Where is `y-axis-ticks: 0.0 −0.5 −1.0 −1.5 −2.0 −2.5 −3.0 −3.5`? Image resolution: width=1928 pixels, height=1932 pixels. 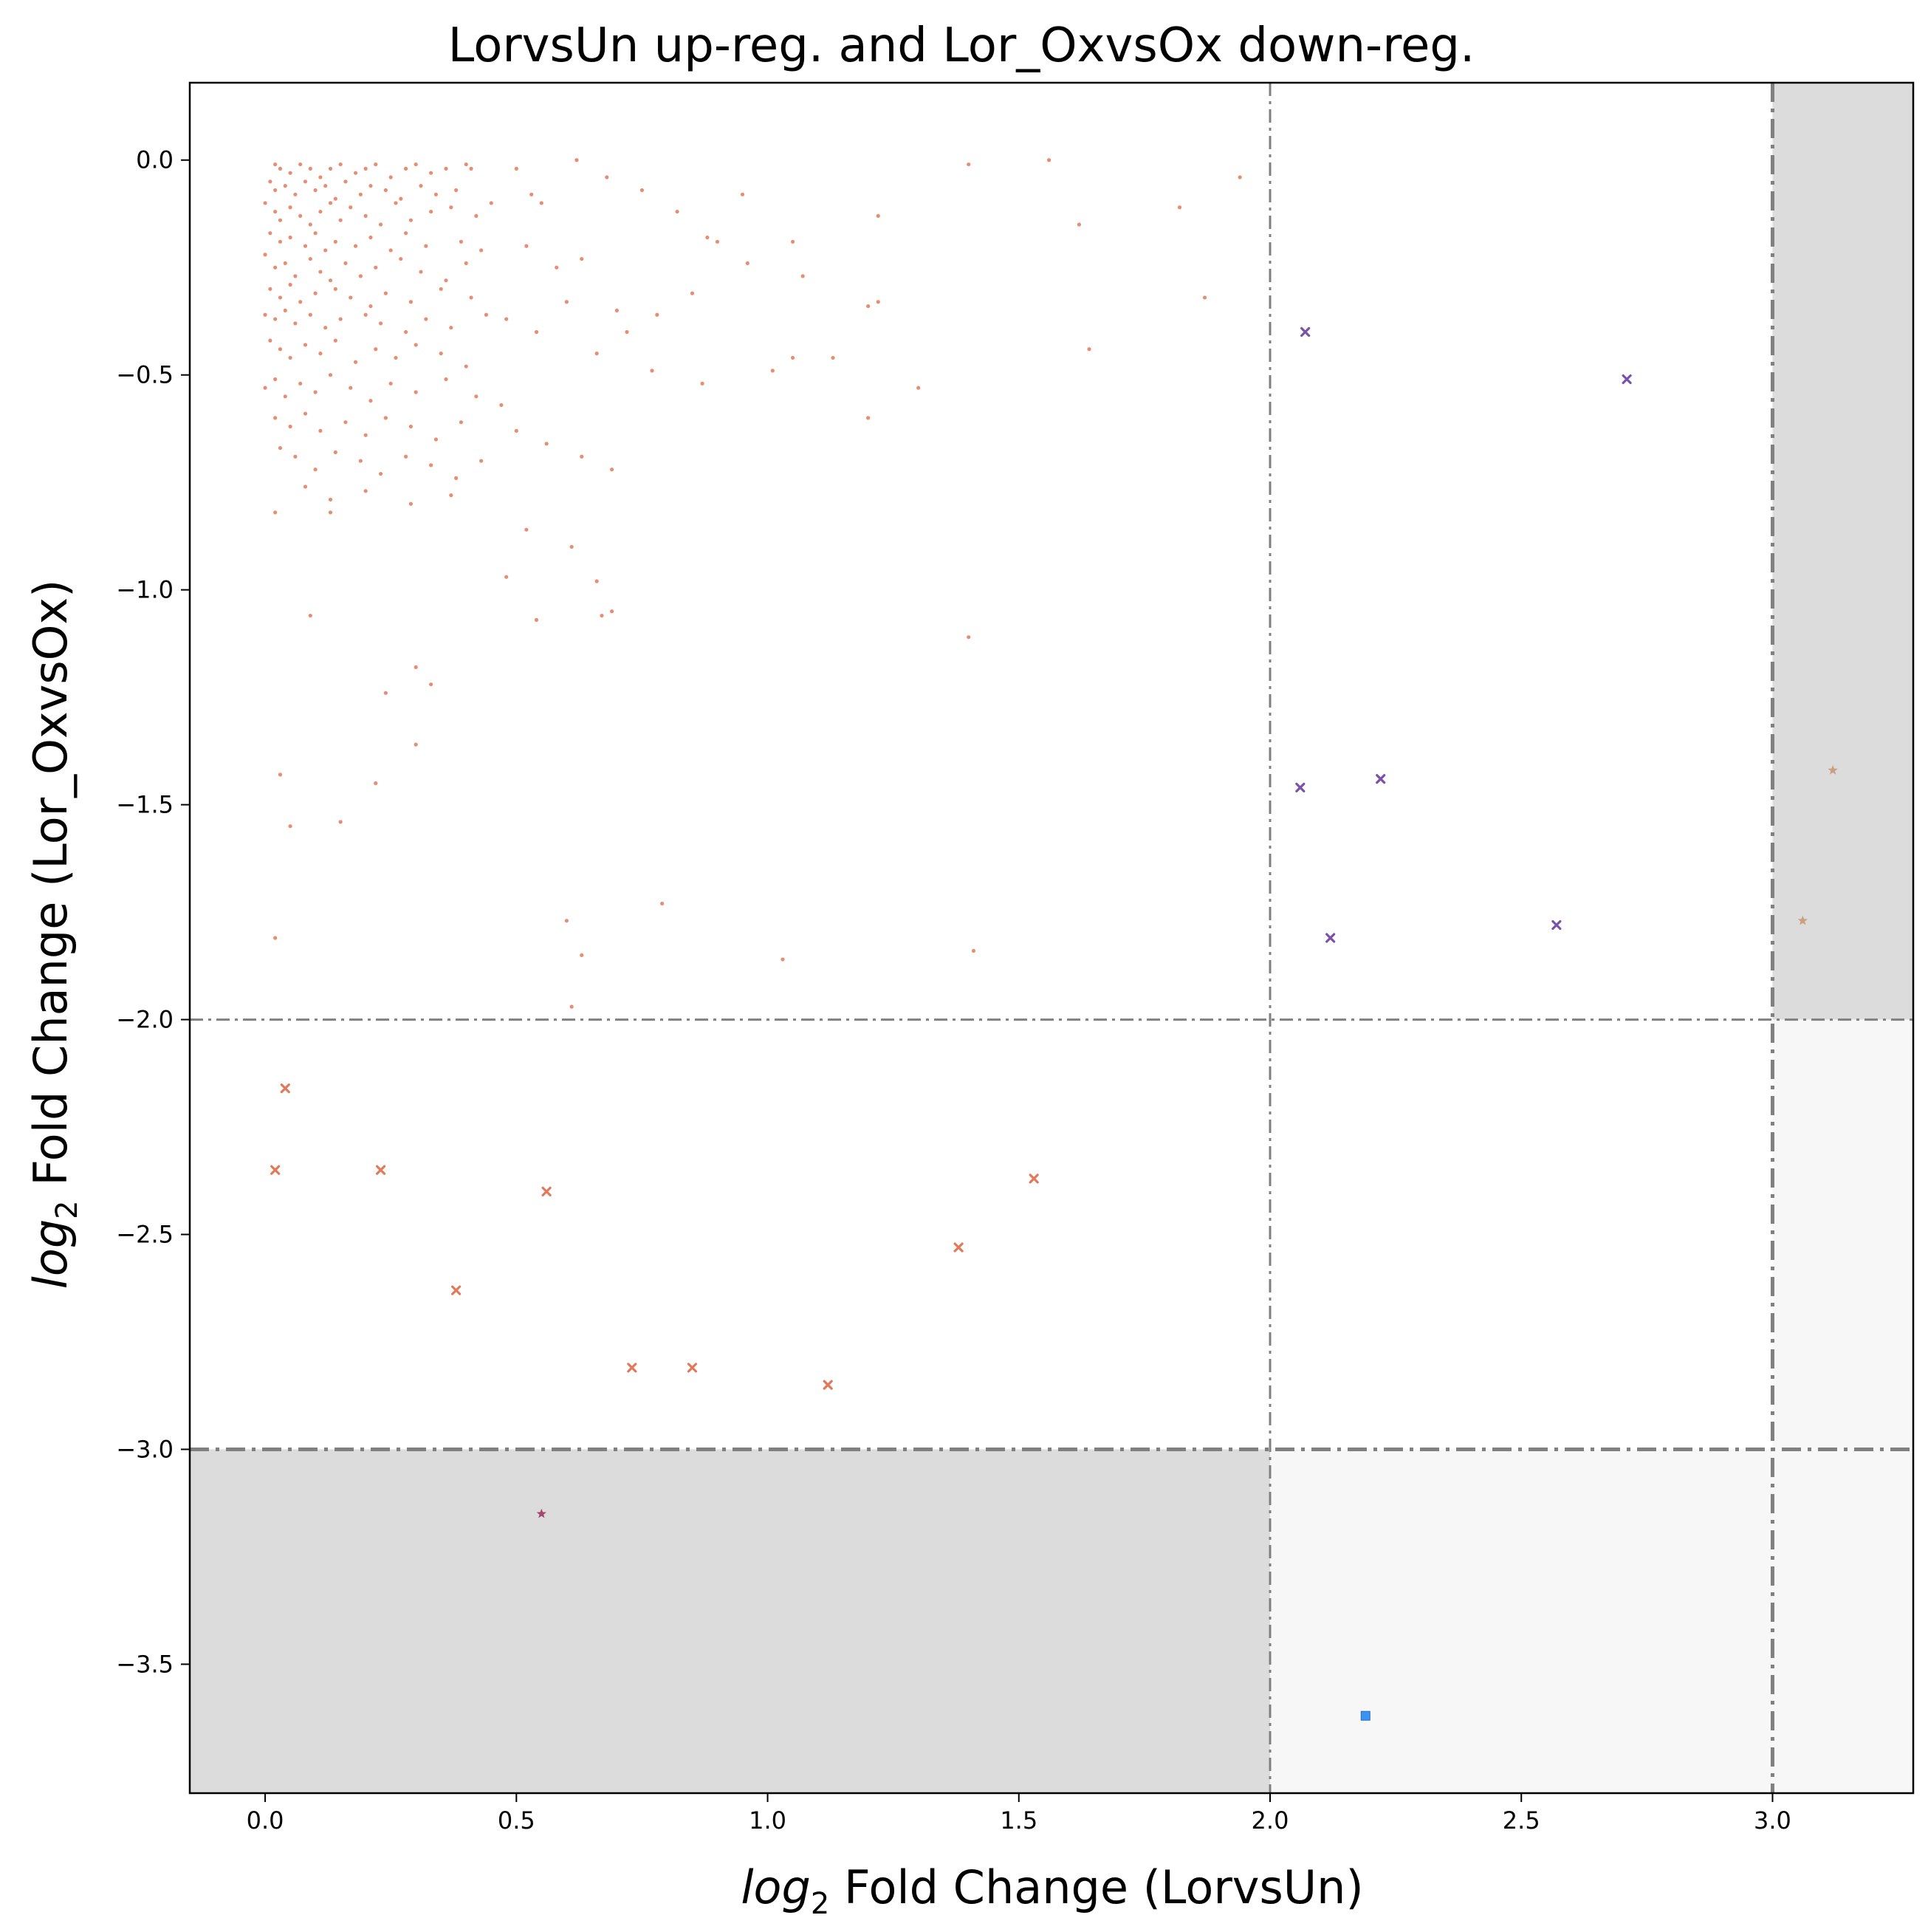
y-axis-ticks: 0.0 −0.5 −1.0 −1.5 −2.0 −2.5 −3.0 −3.5 is located at coordinates (153, 912).